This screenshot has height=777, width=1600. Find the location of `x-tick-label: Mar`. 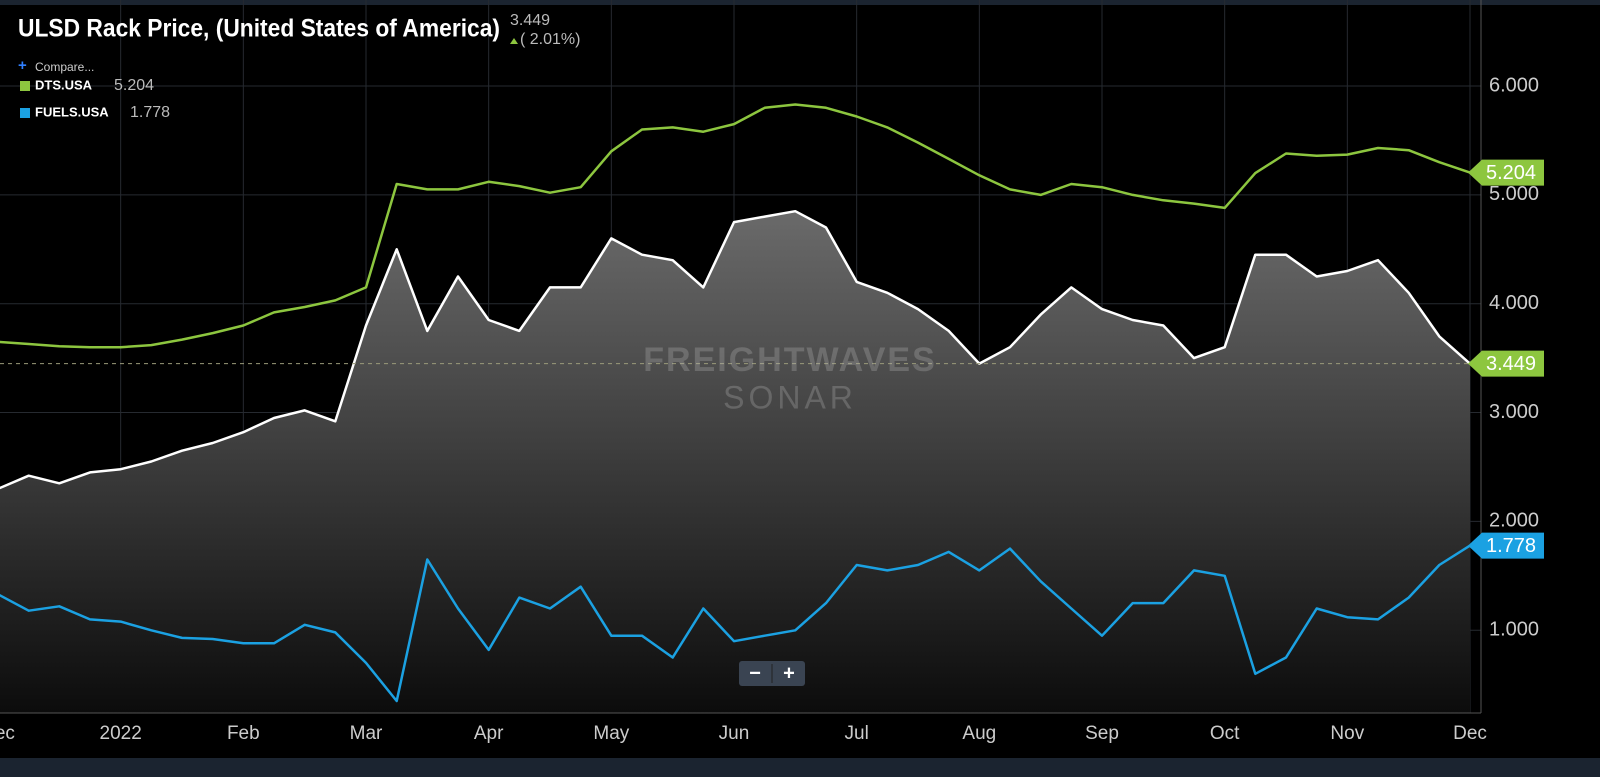

x-tick-label: Mar is located at coordinates (366, 733).